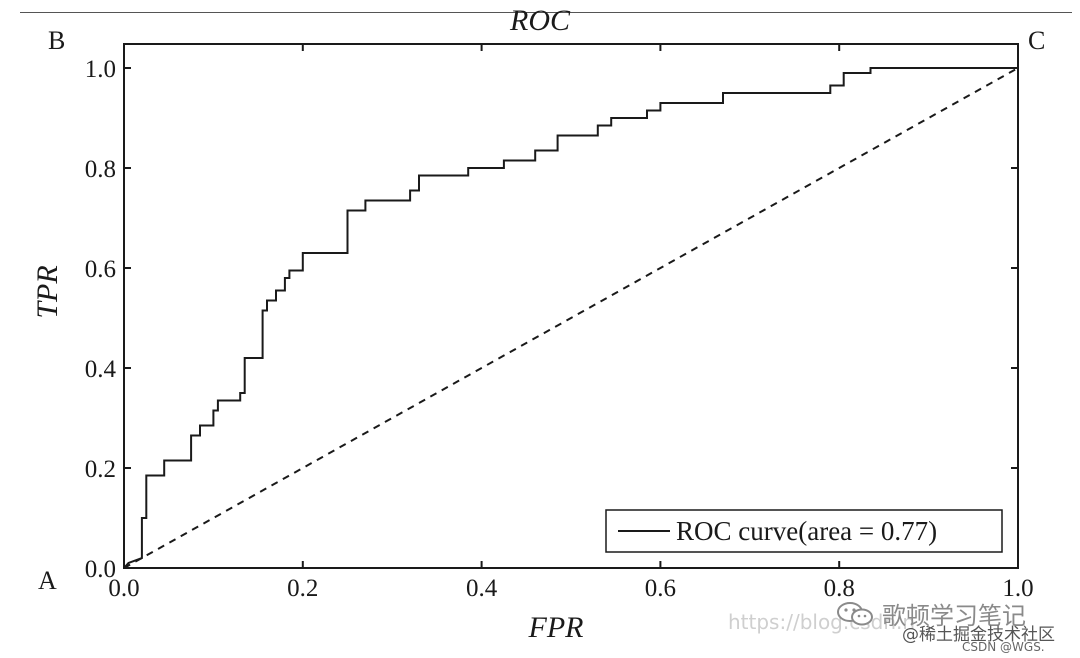 The width and height of the screenshot is (1080, 658). Describe the element at coordinates (954, 616) in the screenshot. I see `watermark-blog-text: 歌顿学习笔记` at that location.